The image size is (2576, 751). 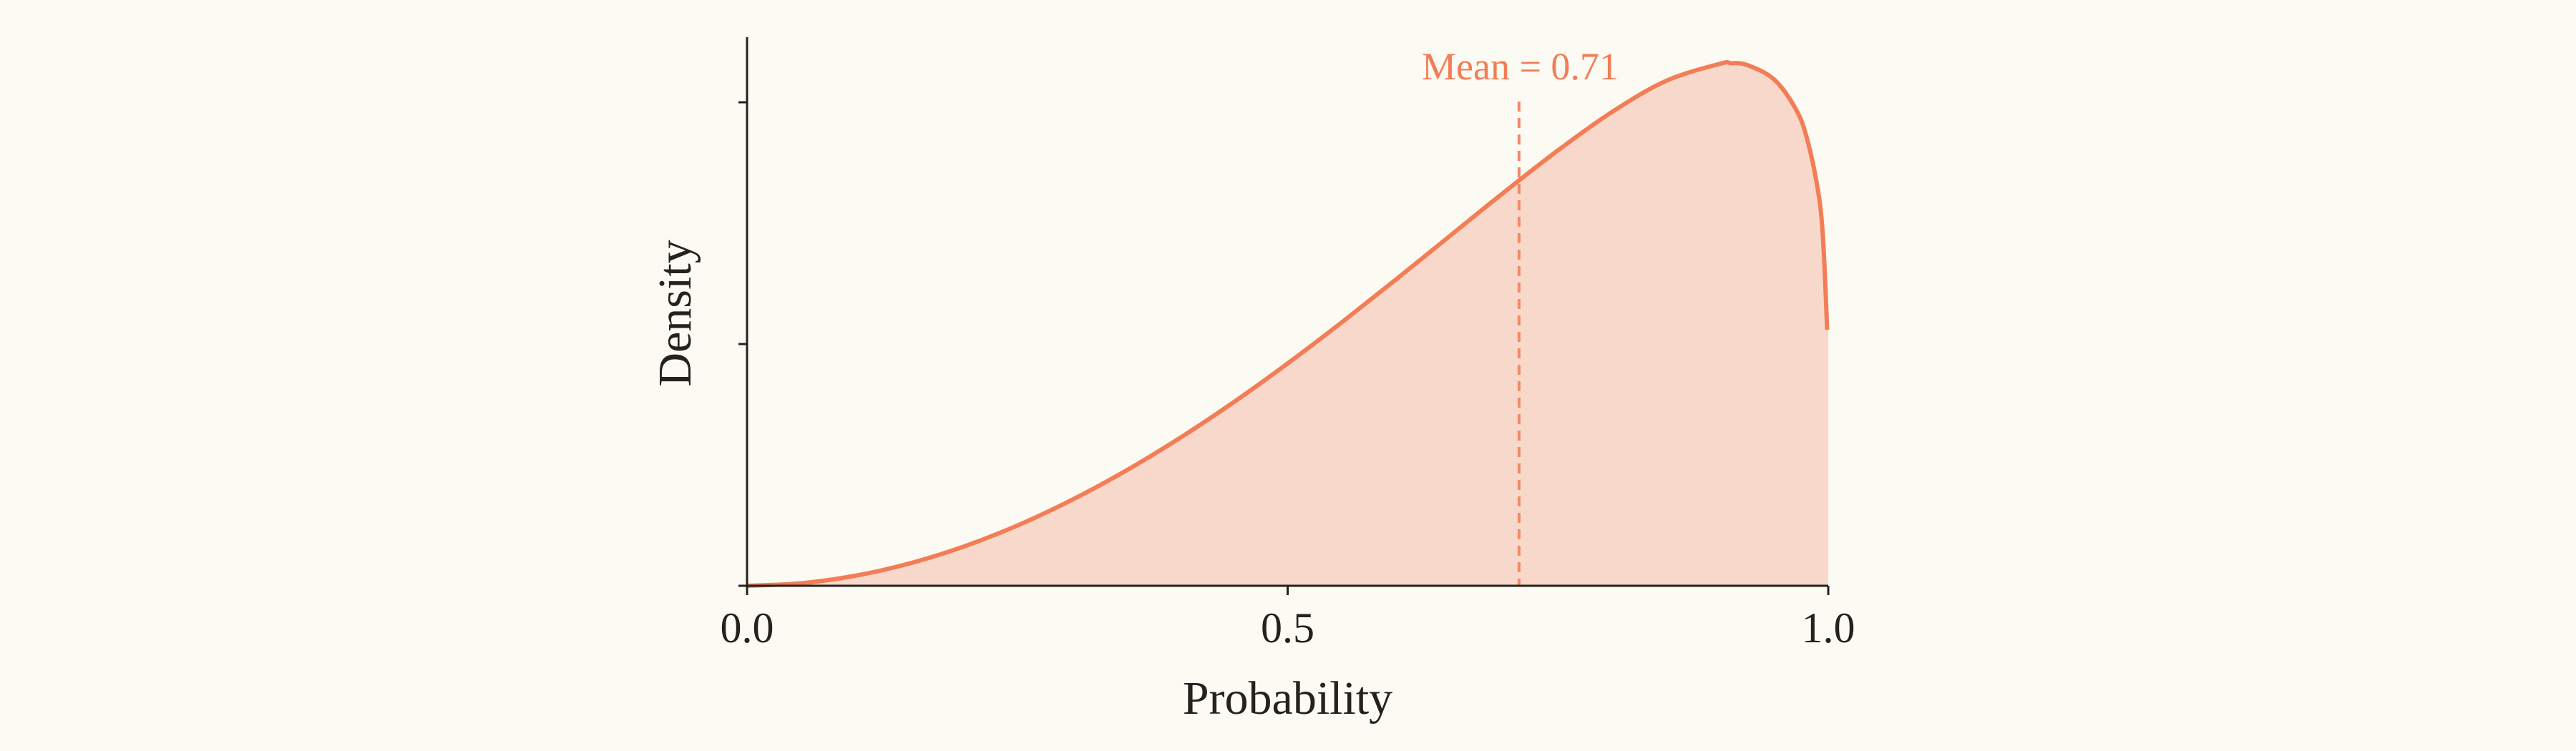 I want to click on x-tick-label-1: 1.0, so click(x=1828, y=628).